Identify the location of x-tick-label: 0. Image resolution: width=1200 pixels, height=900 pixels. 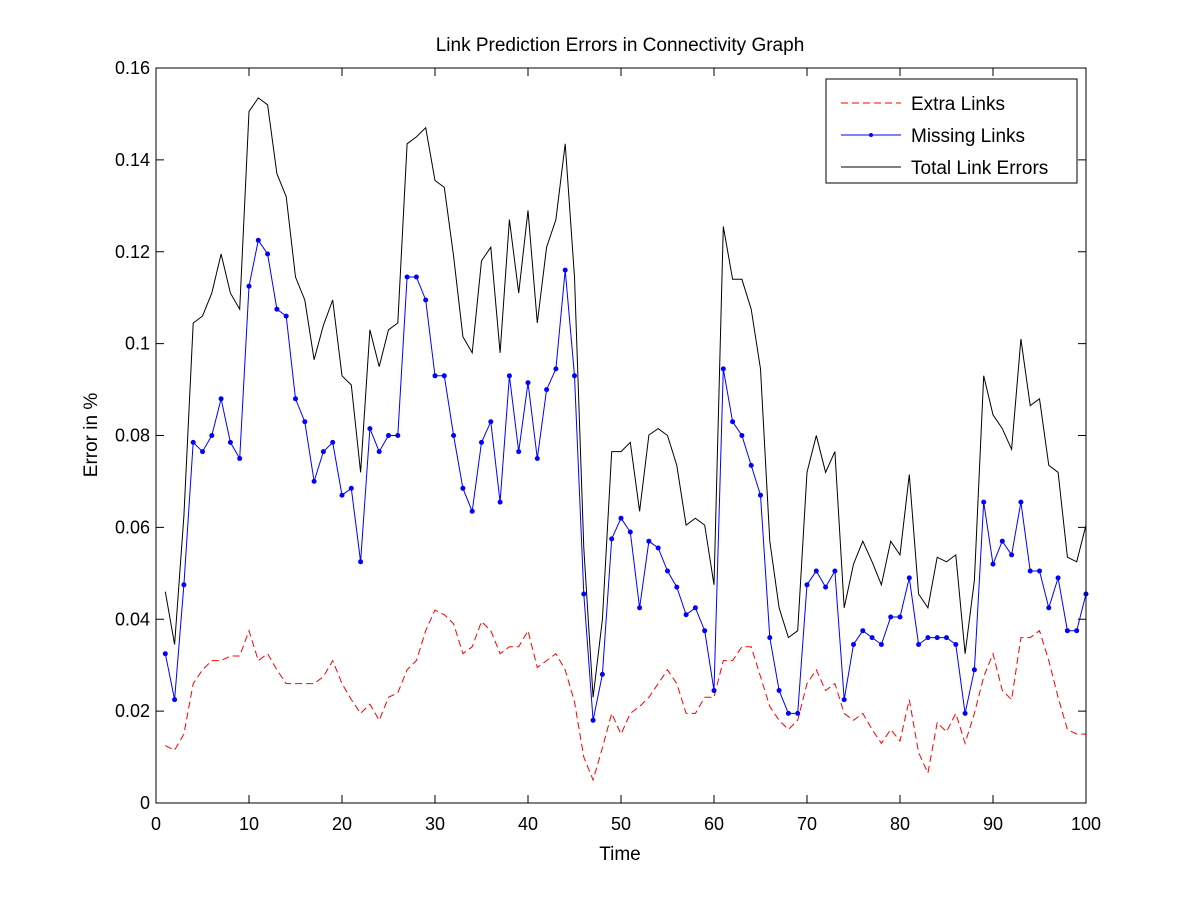
(156, 824).